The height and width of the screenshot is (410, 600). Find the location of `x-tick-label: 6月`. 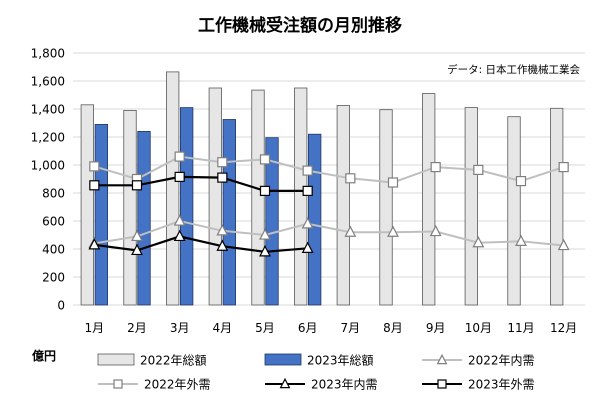

x-tick-label: 6月 is located at coordinates (308, 328).